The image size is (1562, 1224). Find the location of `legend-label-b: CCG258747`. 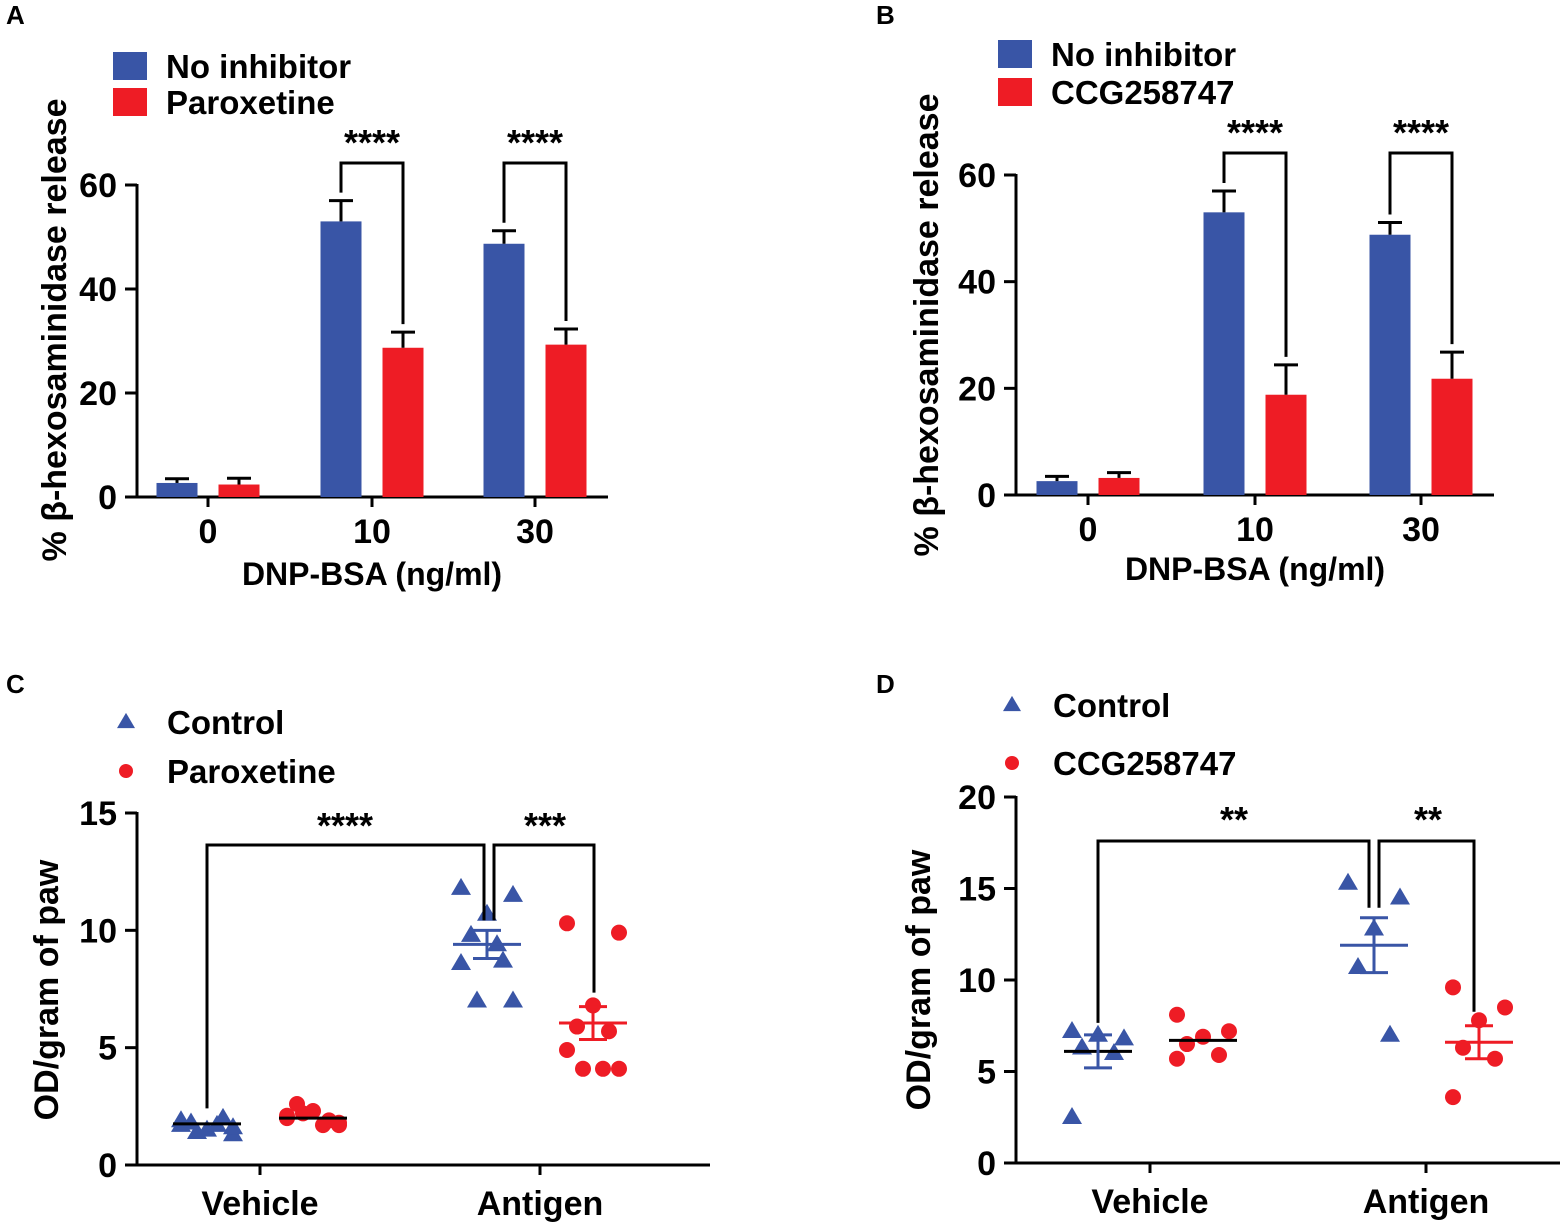

legend-label-b: CCG258747 is located at coordinates (1142, 92).